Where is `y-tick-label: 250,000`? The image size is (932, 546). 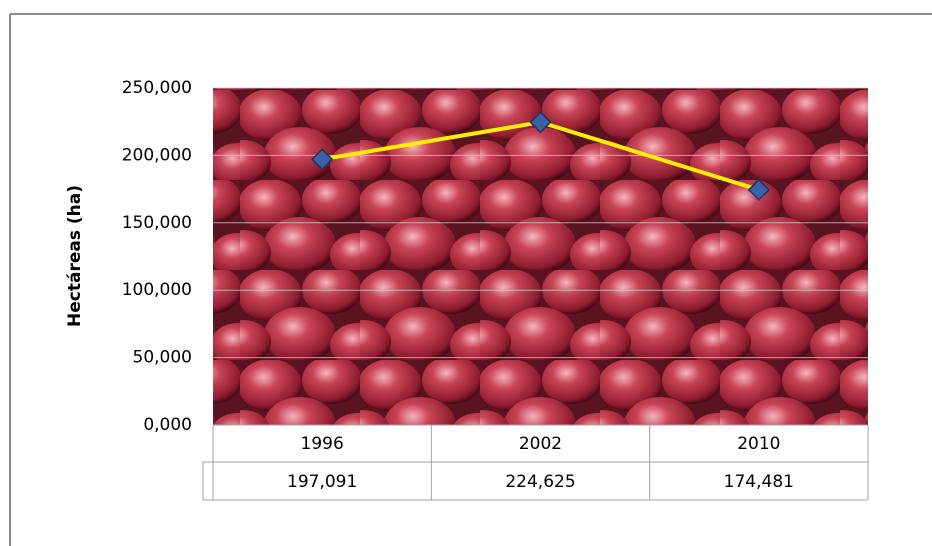 y-tick-label: 250,000 is located at coordinates (157, 88).